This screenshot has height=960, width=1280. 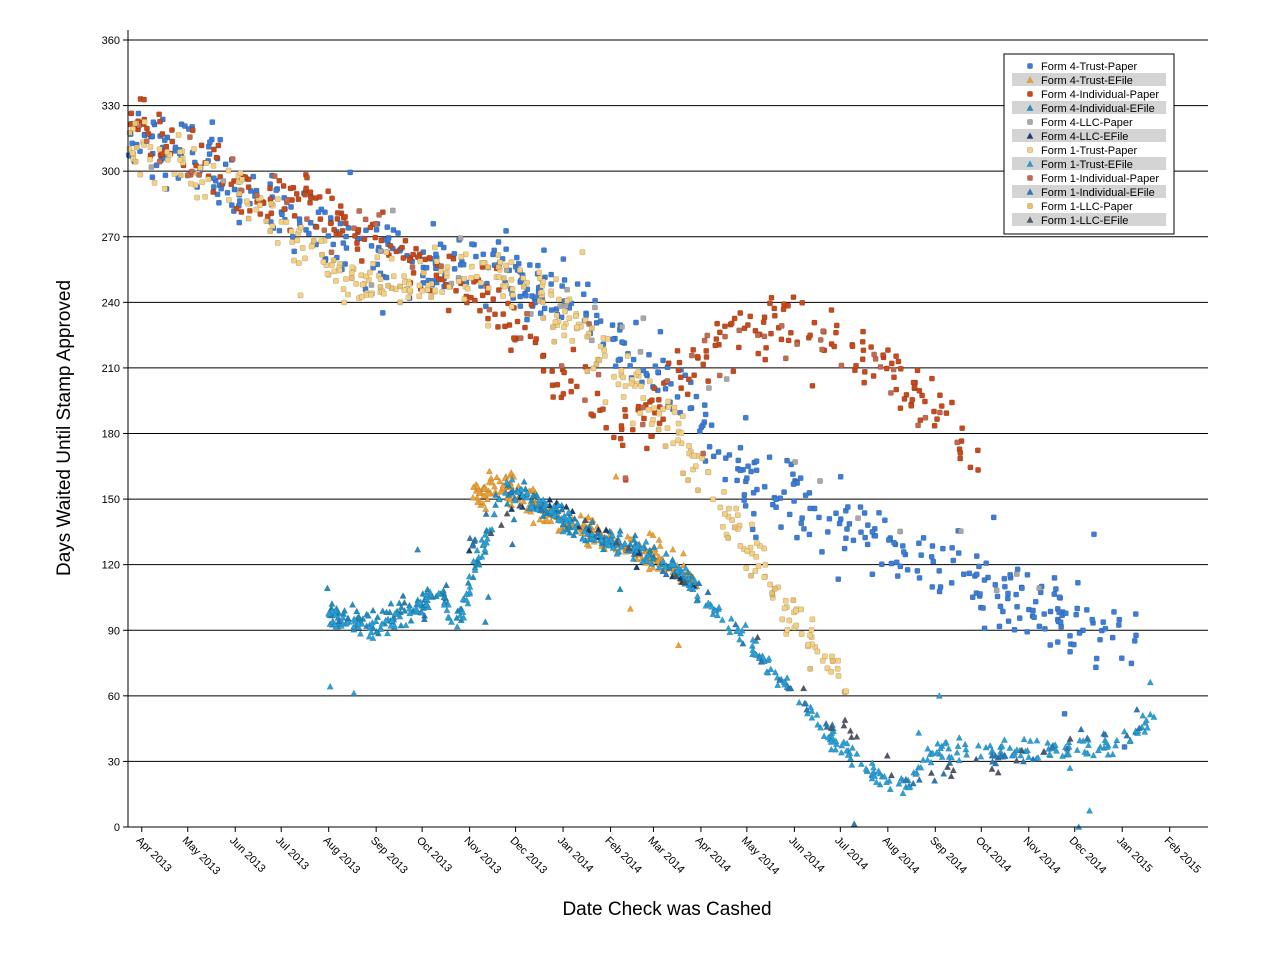 I want to click on x-tick-label: Apr 2013, so click(x=154, y=855).